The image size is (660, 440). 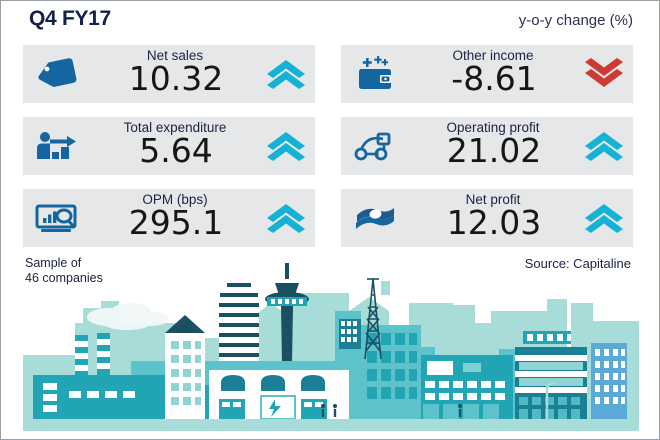 What do you see at coordinates (494, 222) in the screenshot?
I see `metric-value: 12.03` at bounding box center [494, 222].